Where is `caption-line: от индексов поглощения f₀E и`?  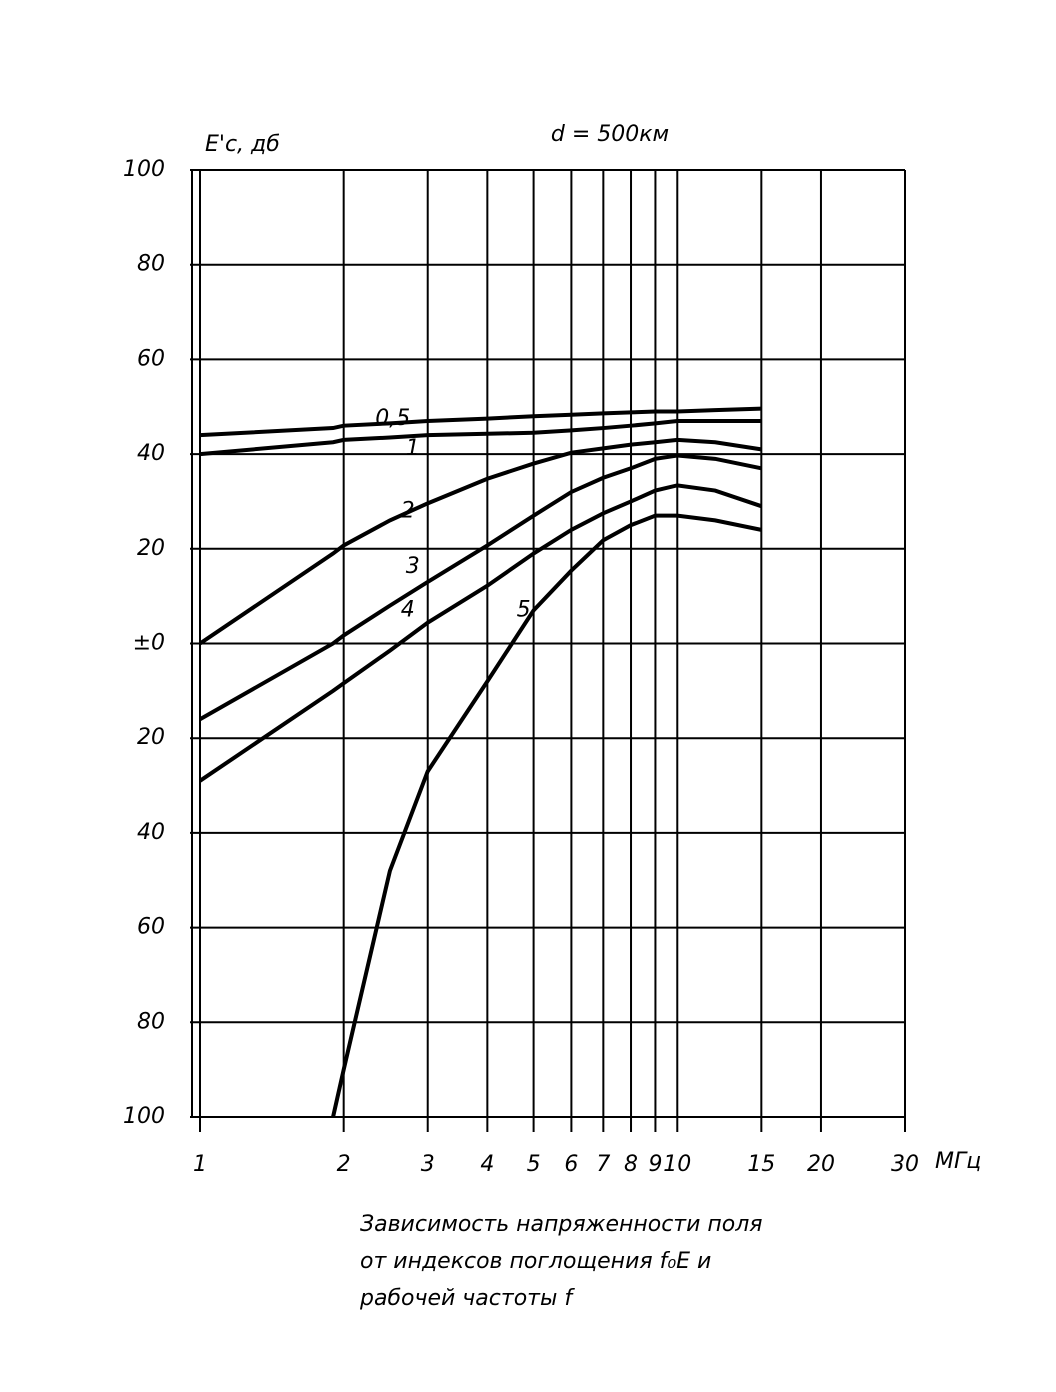 caption-line: от индексов поглощения f₀E и is located at coordinates (535, 1261).